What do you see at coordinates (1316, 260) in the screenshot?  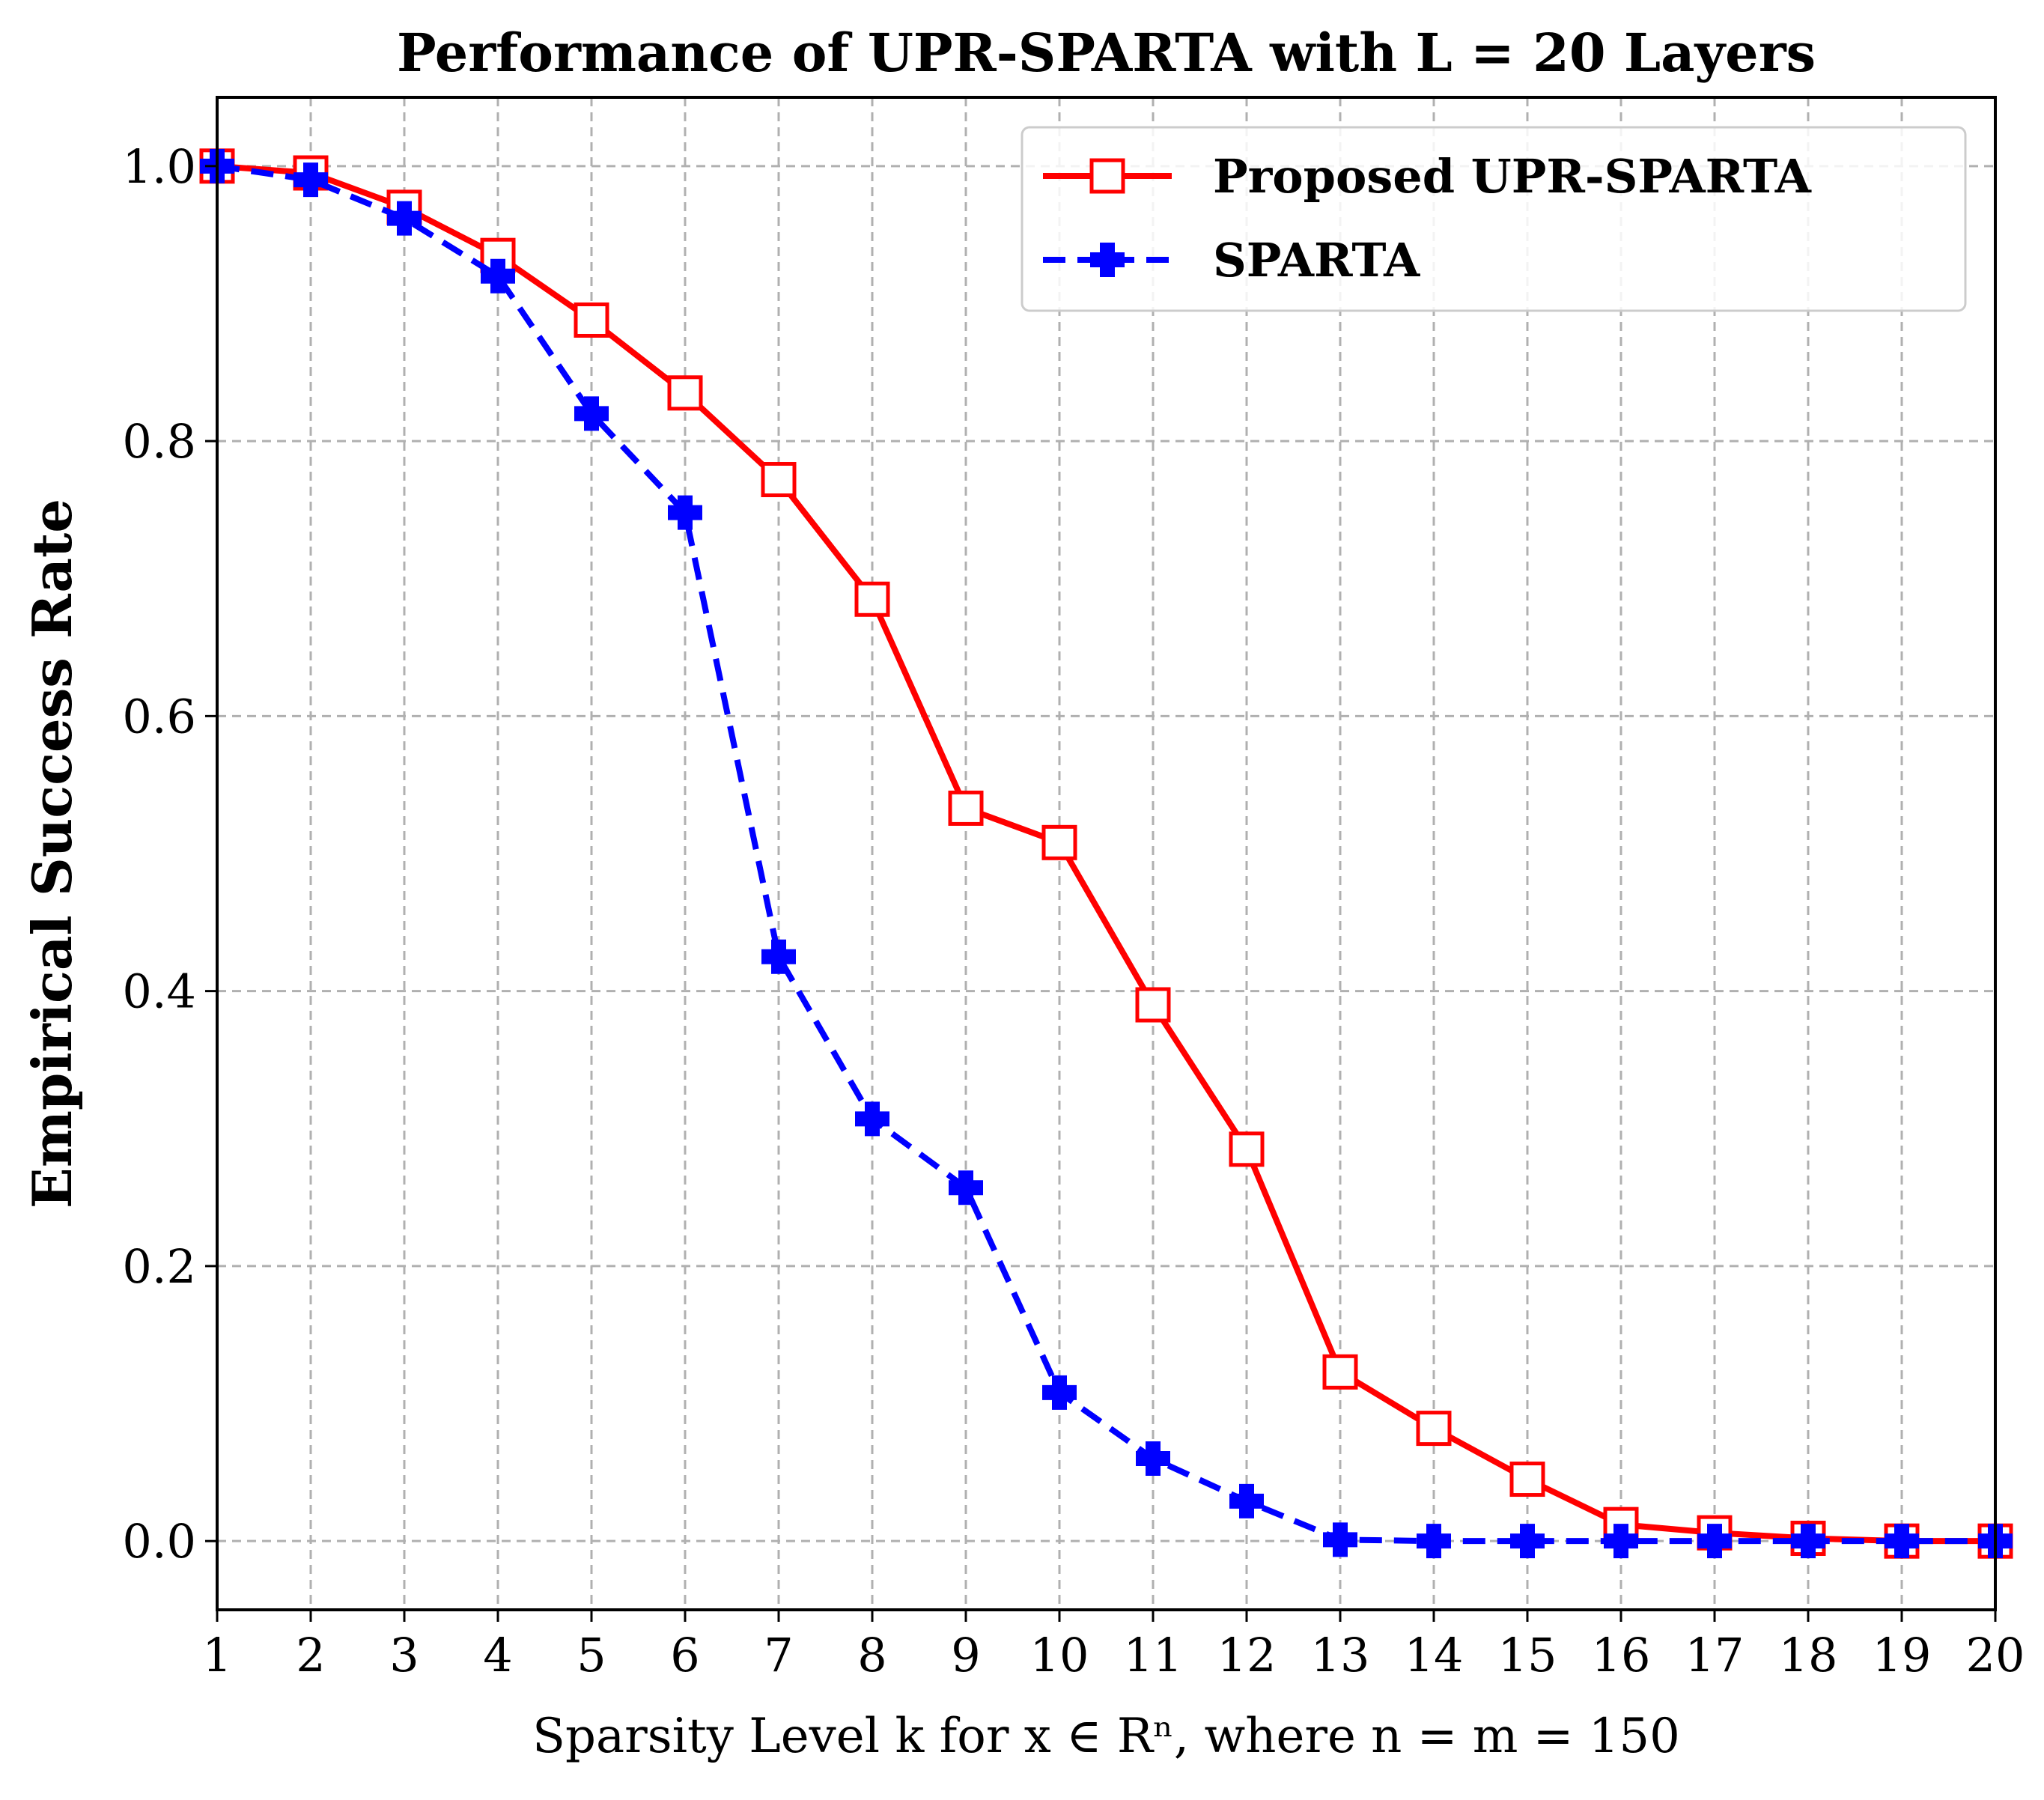 I see `legend-label: SPARTA` at bounding box center [1316, 260].